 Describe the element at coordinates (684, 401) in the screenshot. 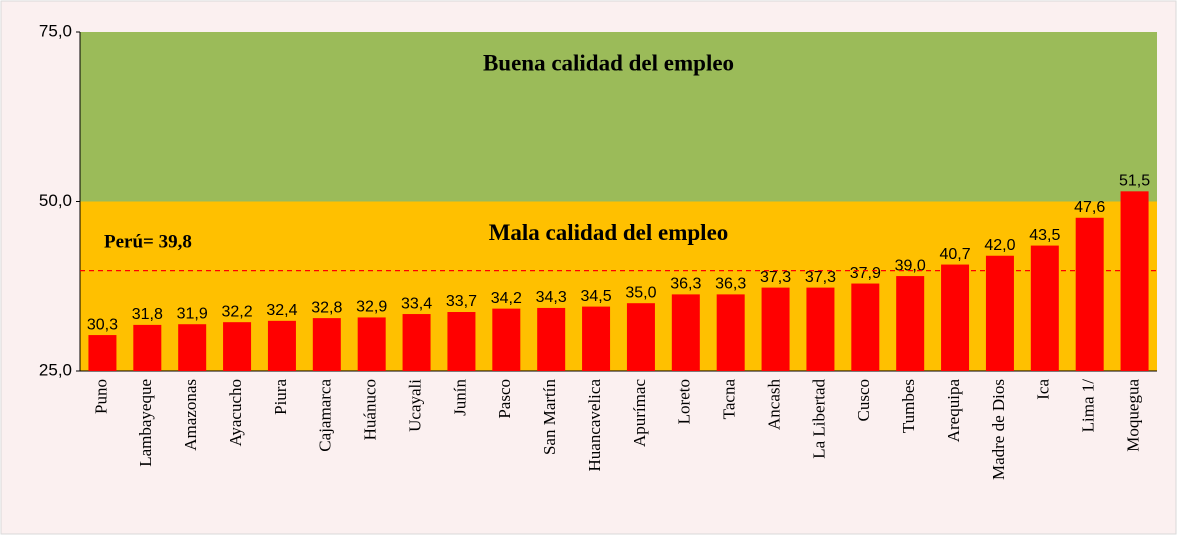

I see `x-tick-label: Loreto` at that location.